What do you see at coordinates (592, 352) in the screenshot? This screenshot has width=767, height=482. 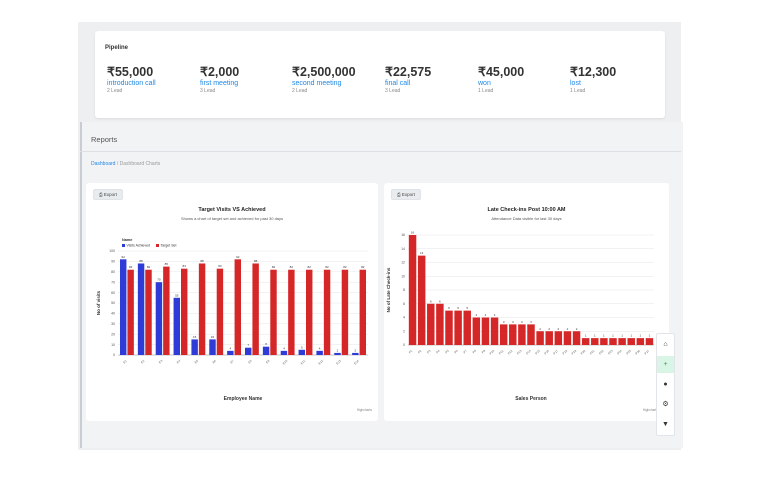 I see `x-tick-label: P21` at bounding box center [592, 352].